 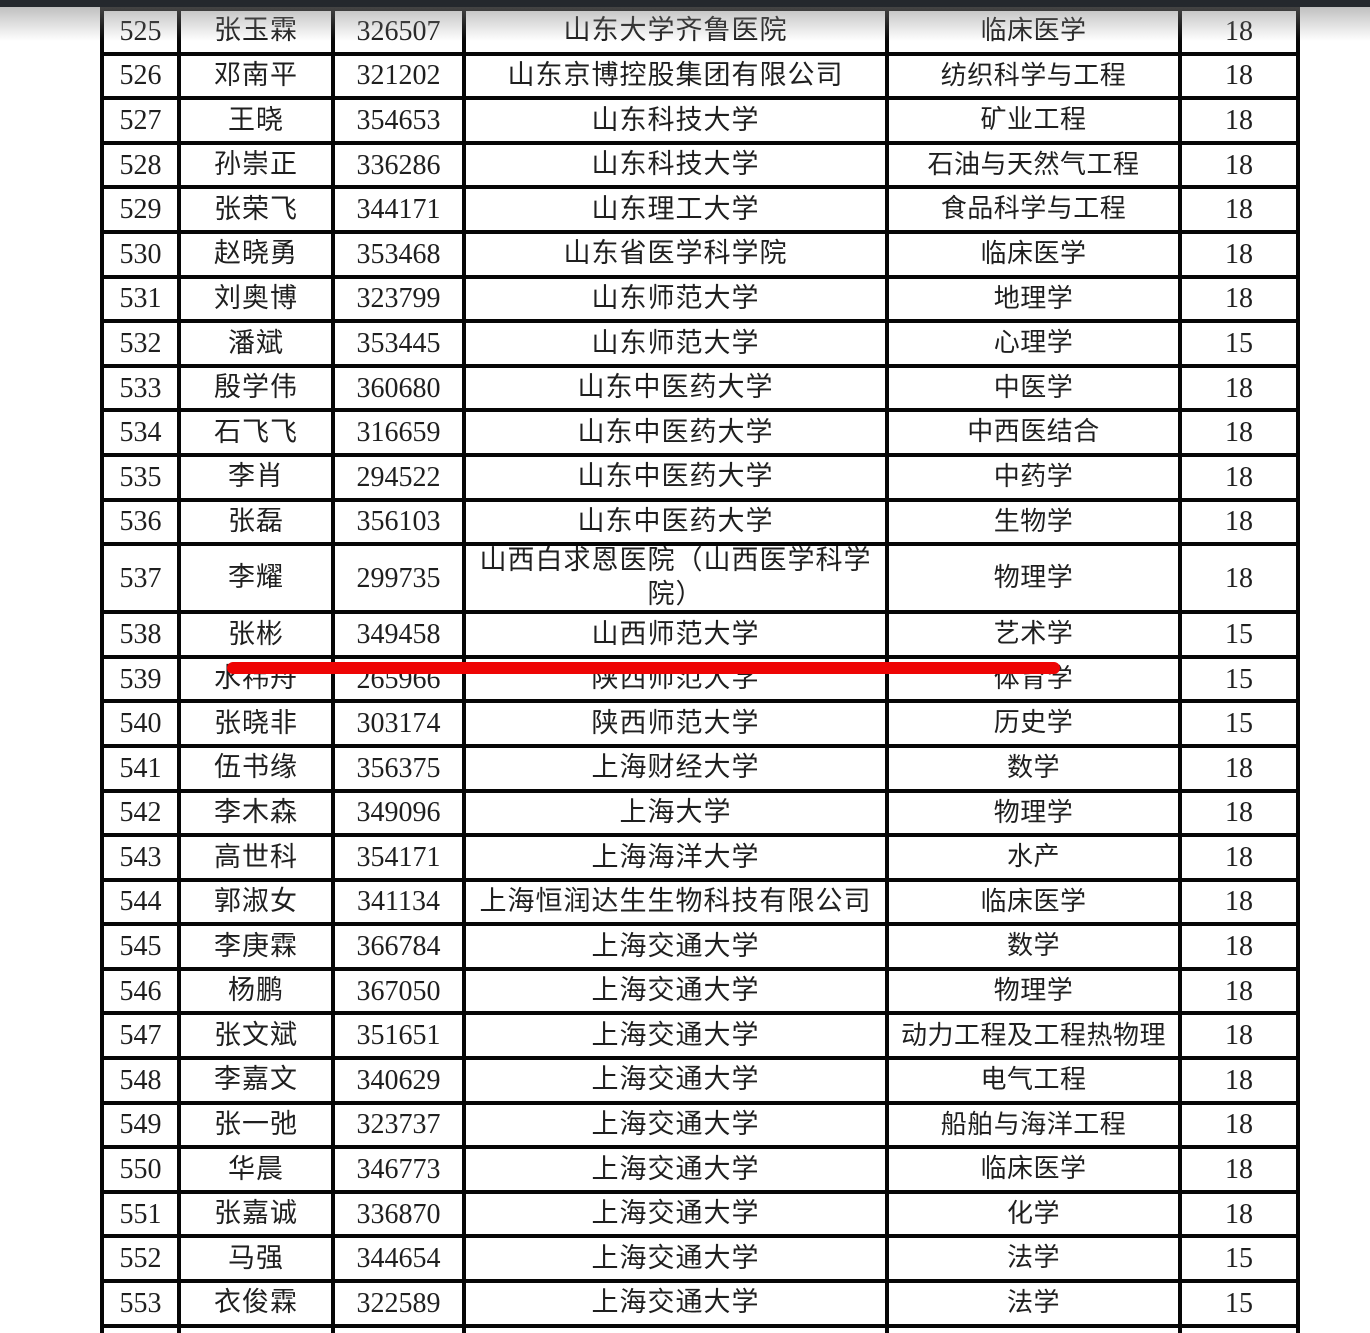 What do you see at coordinates (256, 477) in the screenshot?
I see `name-cell: 李肖` at bounding box center [256, 477].